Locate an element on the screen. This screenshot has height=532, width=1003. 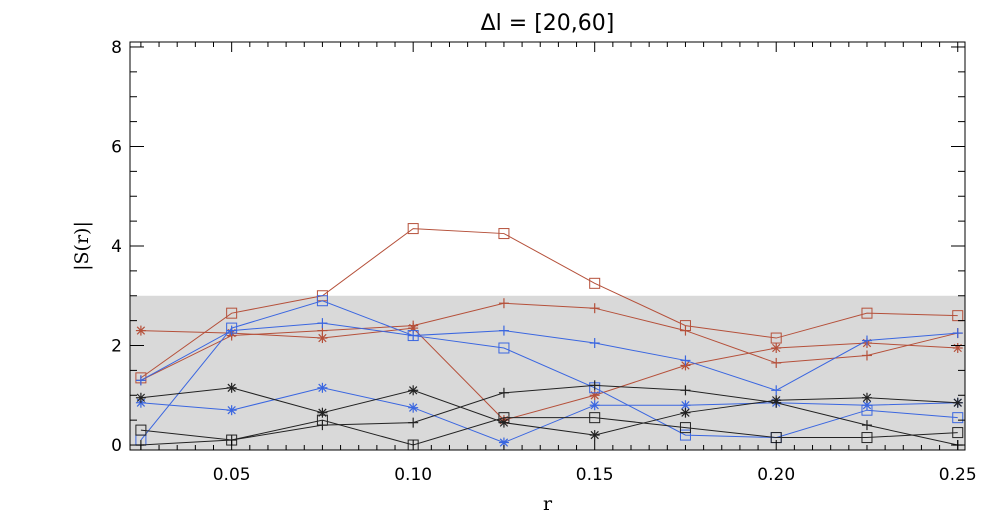
x-tick-label: 0.10 is located at coordinates (413, 475).